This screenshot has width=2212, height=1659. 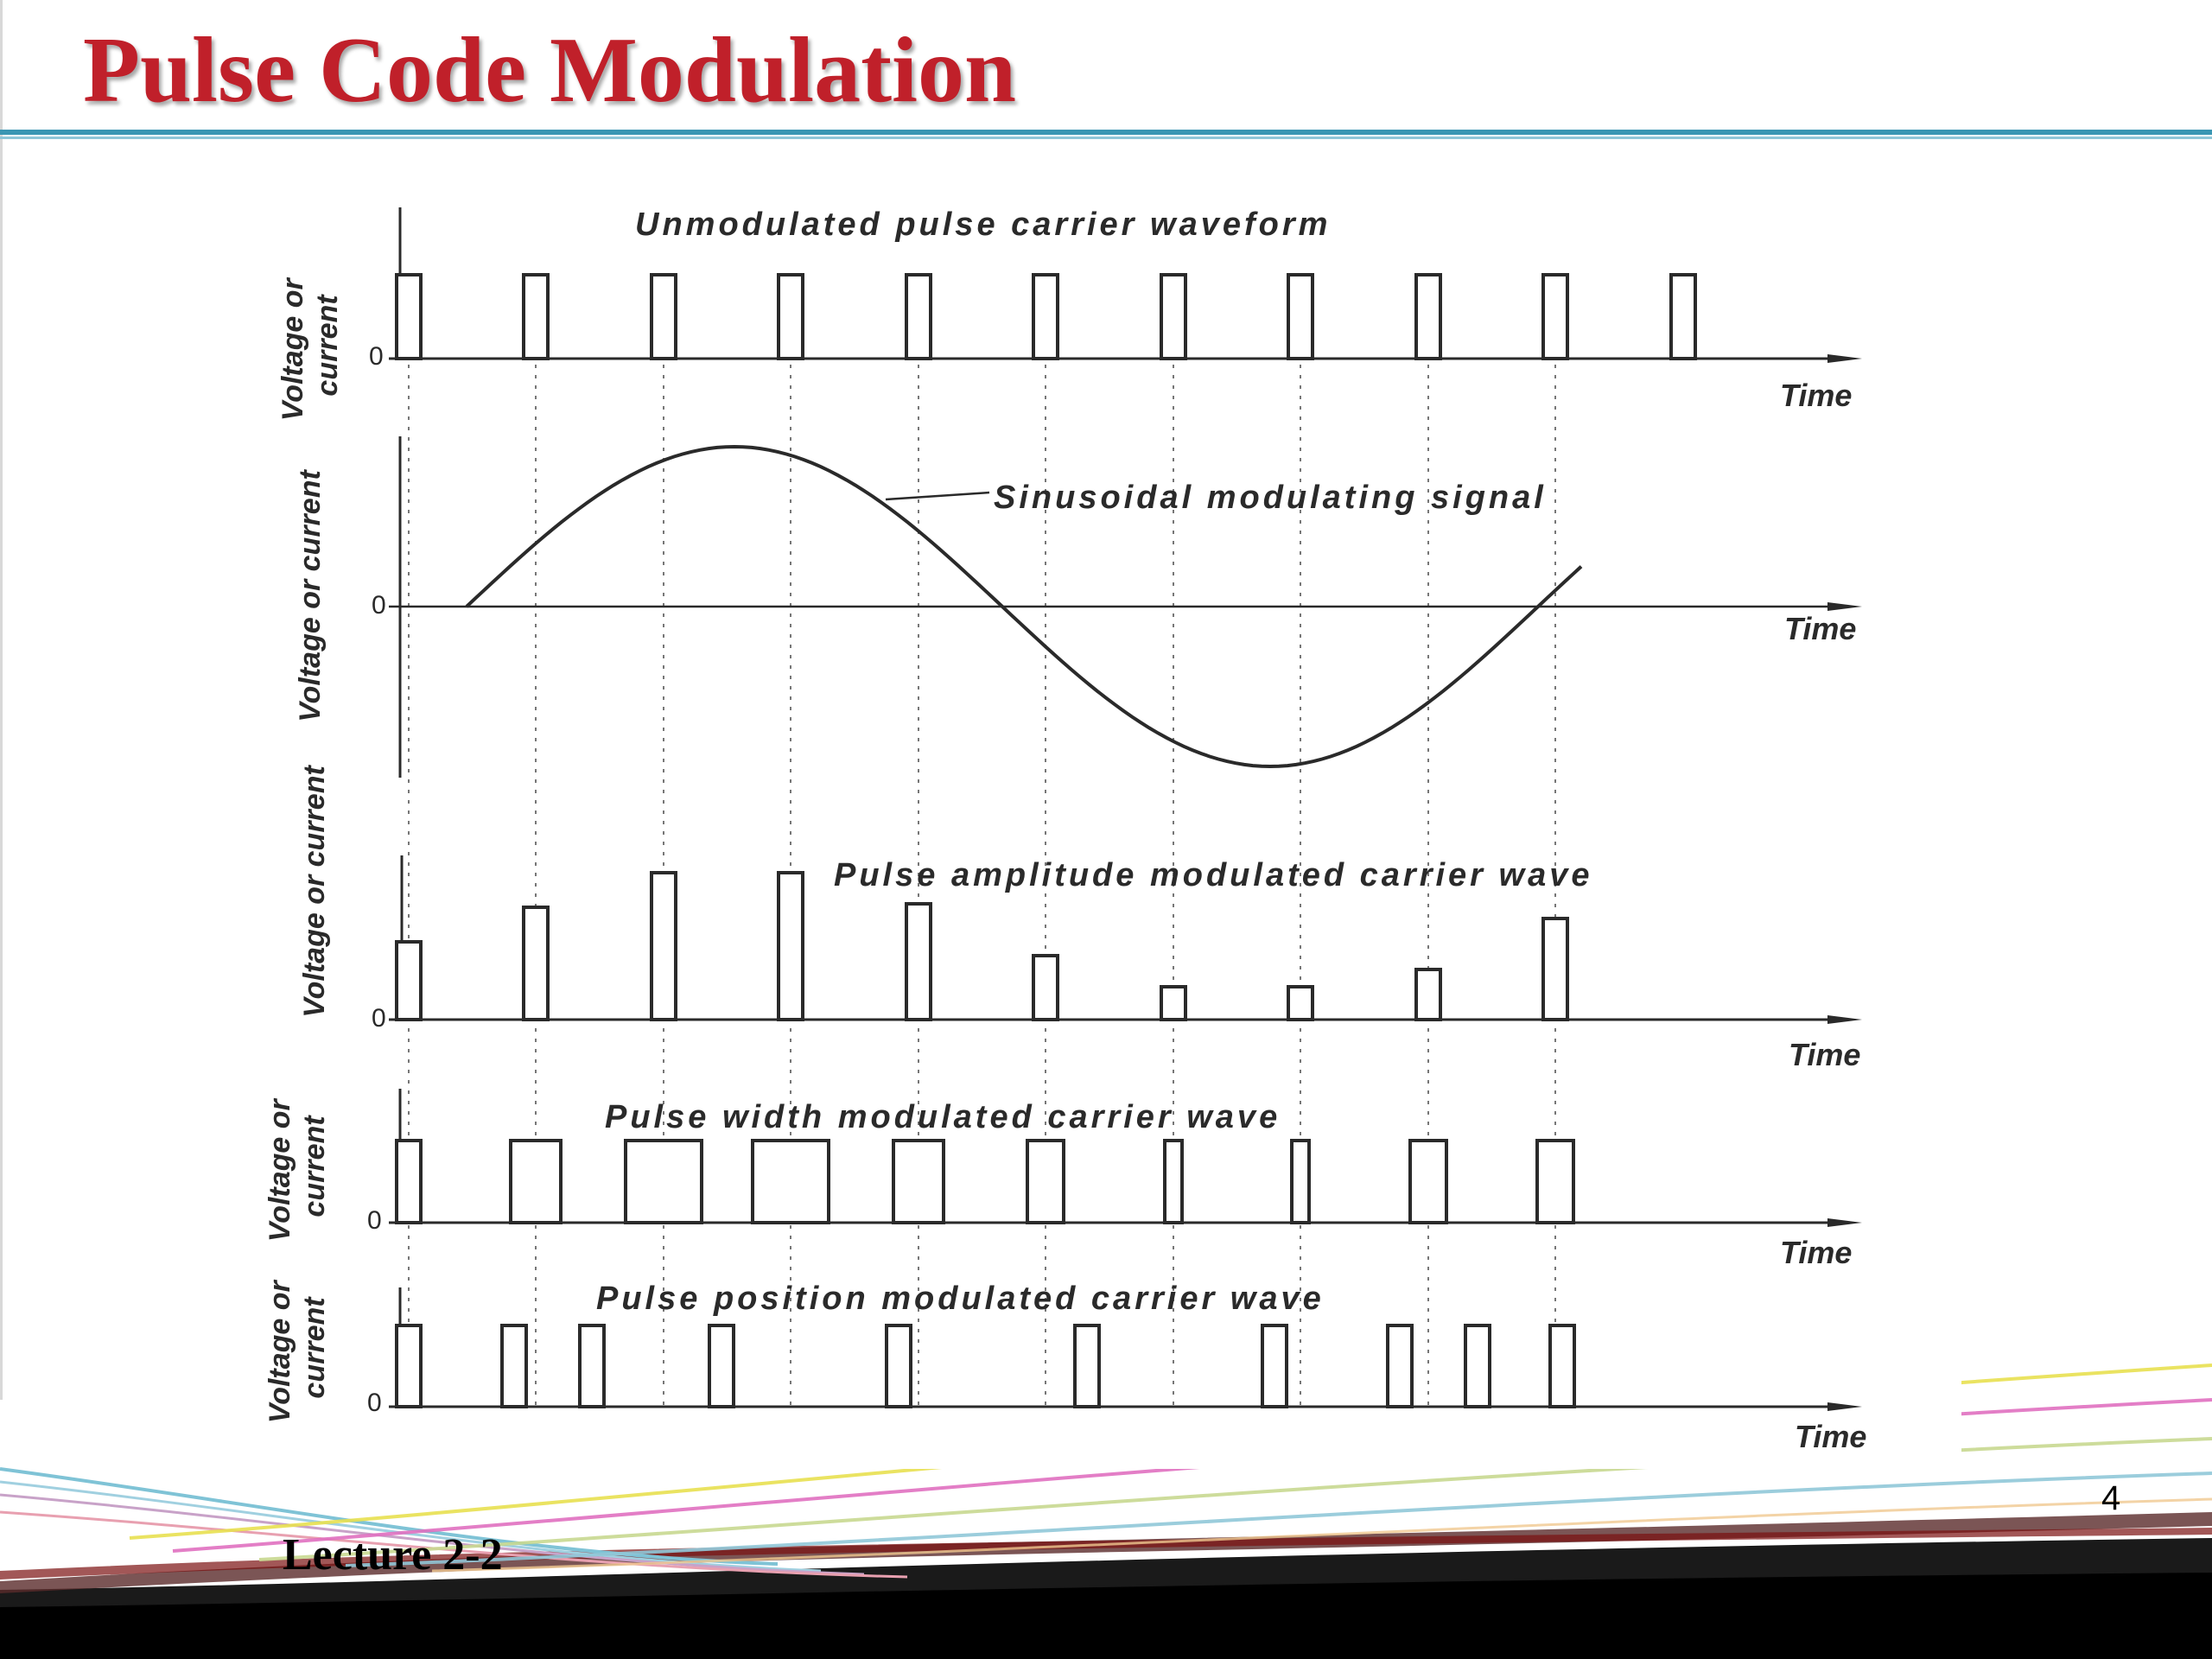 I want to click on zero-label-ppm: 0, so click(x=374, y=1403).